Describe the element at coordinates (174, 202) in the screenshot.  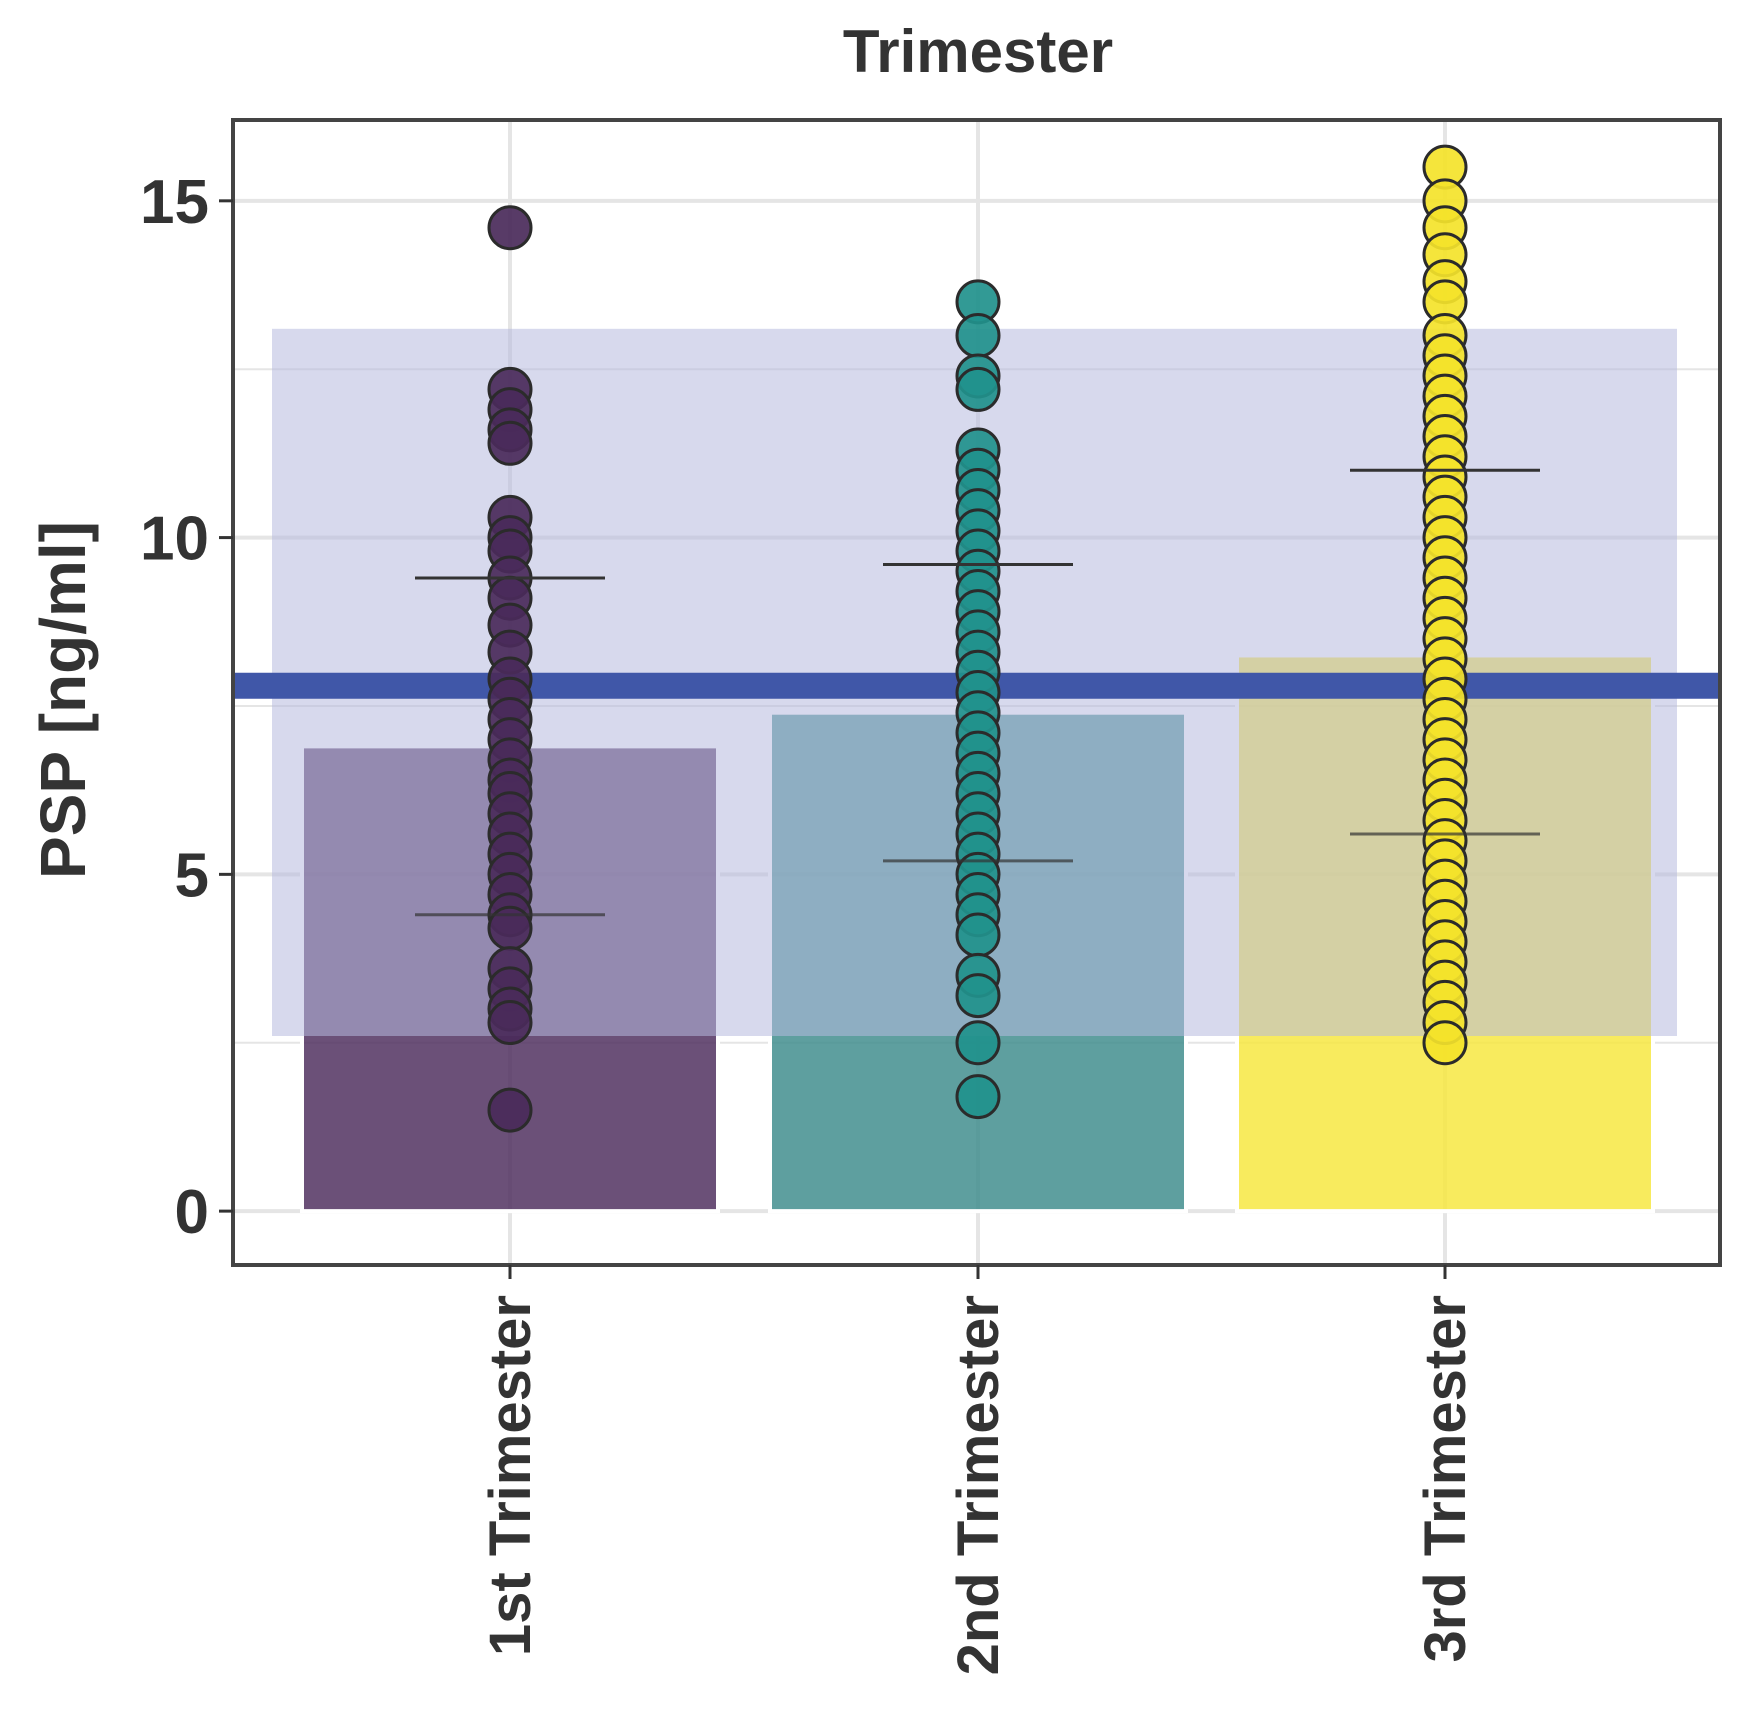
I see `y-tick-label: 15` at that location.